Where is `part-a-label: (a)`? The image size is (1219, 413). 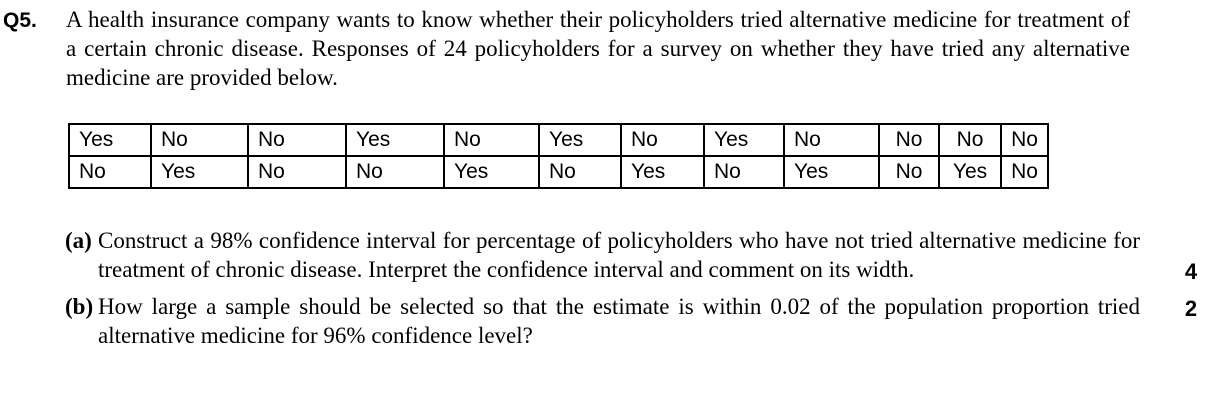
part-a-label: (a) is located at coordinates (78, 240).